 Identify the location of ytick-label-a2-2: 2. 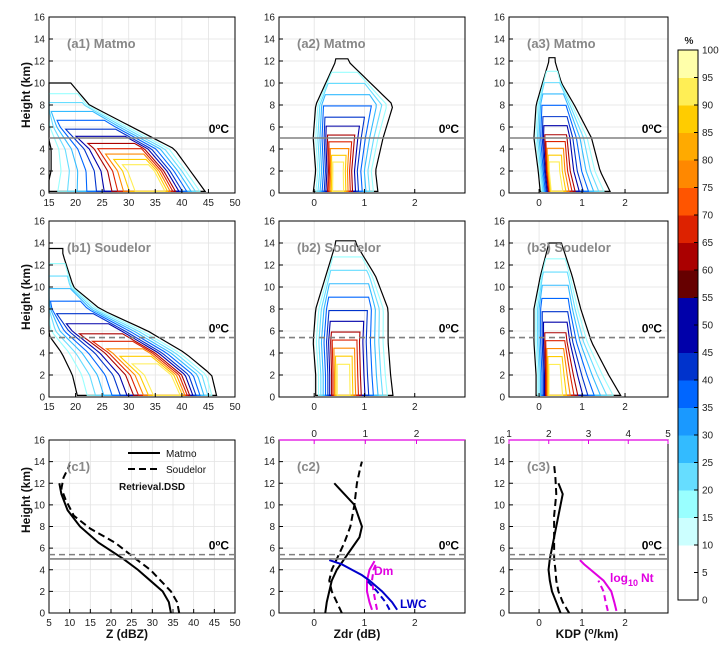
(272, 172).